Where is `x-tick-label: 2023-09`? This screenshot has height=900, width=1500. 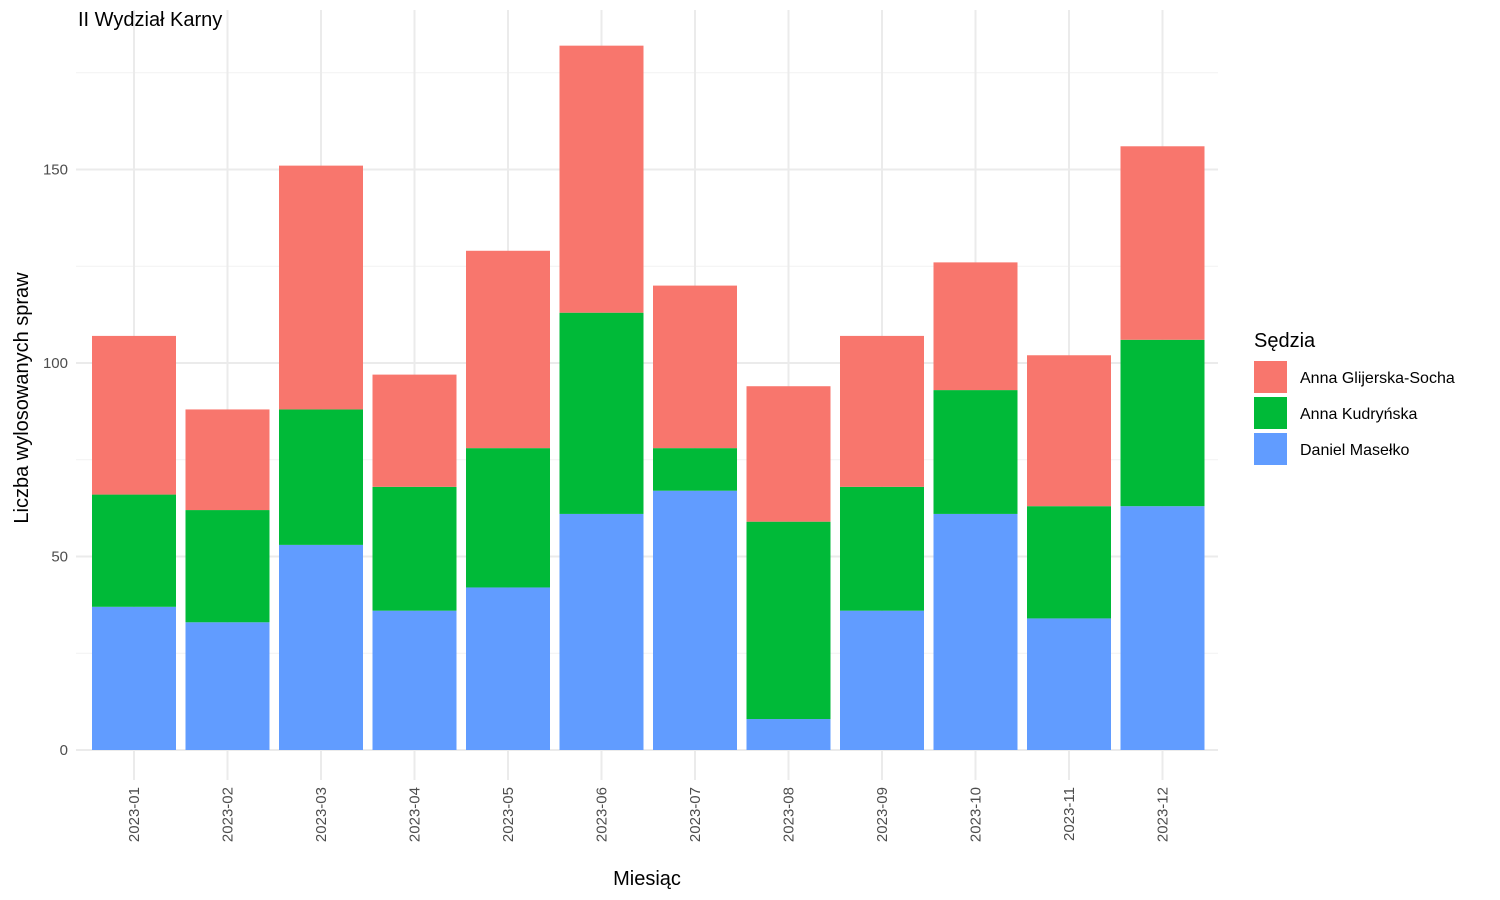
x-tick-label: 2023-09 is located at coordinates (882, 814).